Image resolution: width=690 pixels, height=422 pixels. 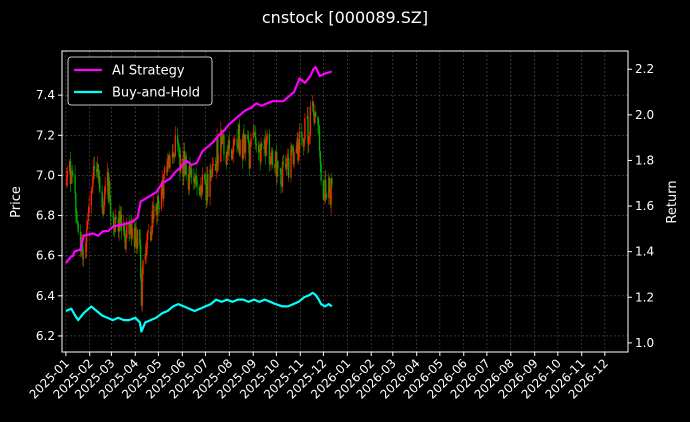 What do you see at coordinates (644, 297) in the screenshot?
I see `y-tick-label-right: 1.2` at bounding box center [644, 297].